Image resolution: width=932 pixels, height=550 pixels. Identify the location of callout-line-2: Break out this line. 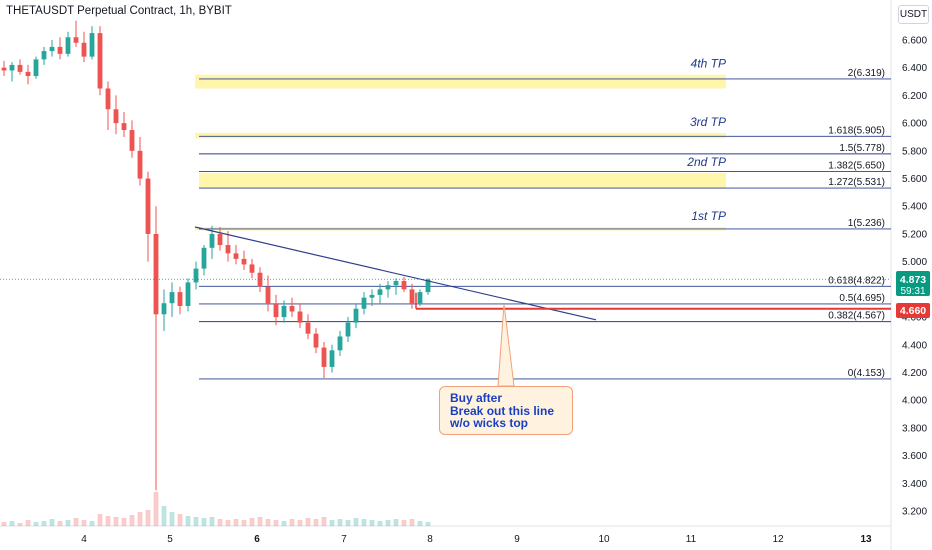
(502, 410).